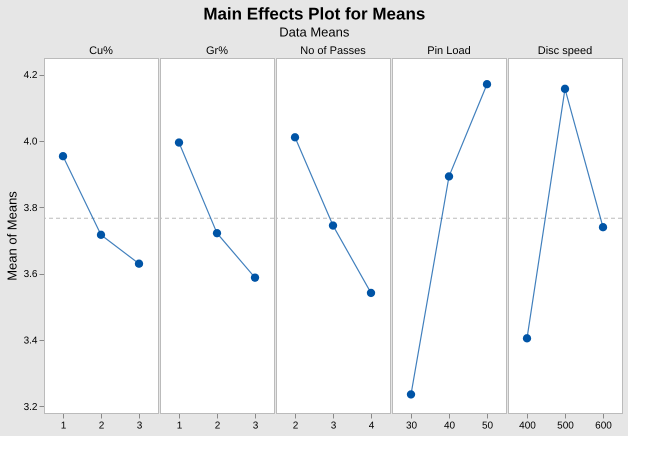 The height and width of the screenshot is (455, 666). Describe the element at coordinates (101, 51) in the screenshot. I see `chart-title: Cu%` at that location.